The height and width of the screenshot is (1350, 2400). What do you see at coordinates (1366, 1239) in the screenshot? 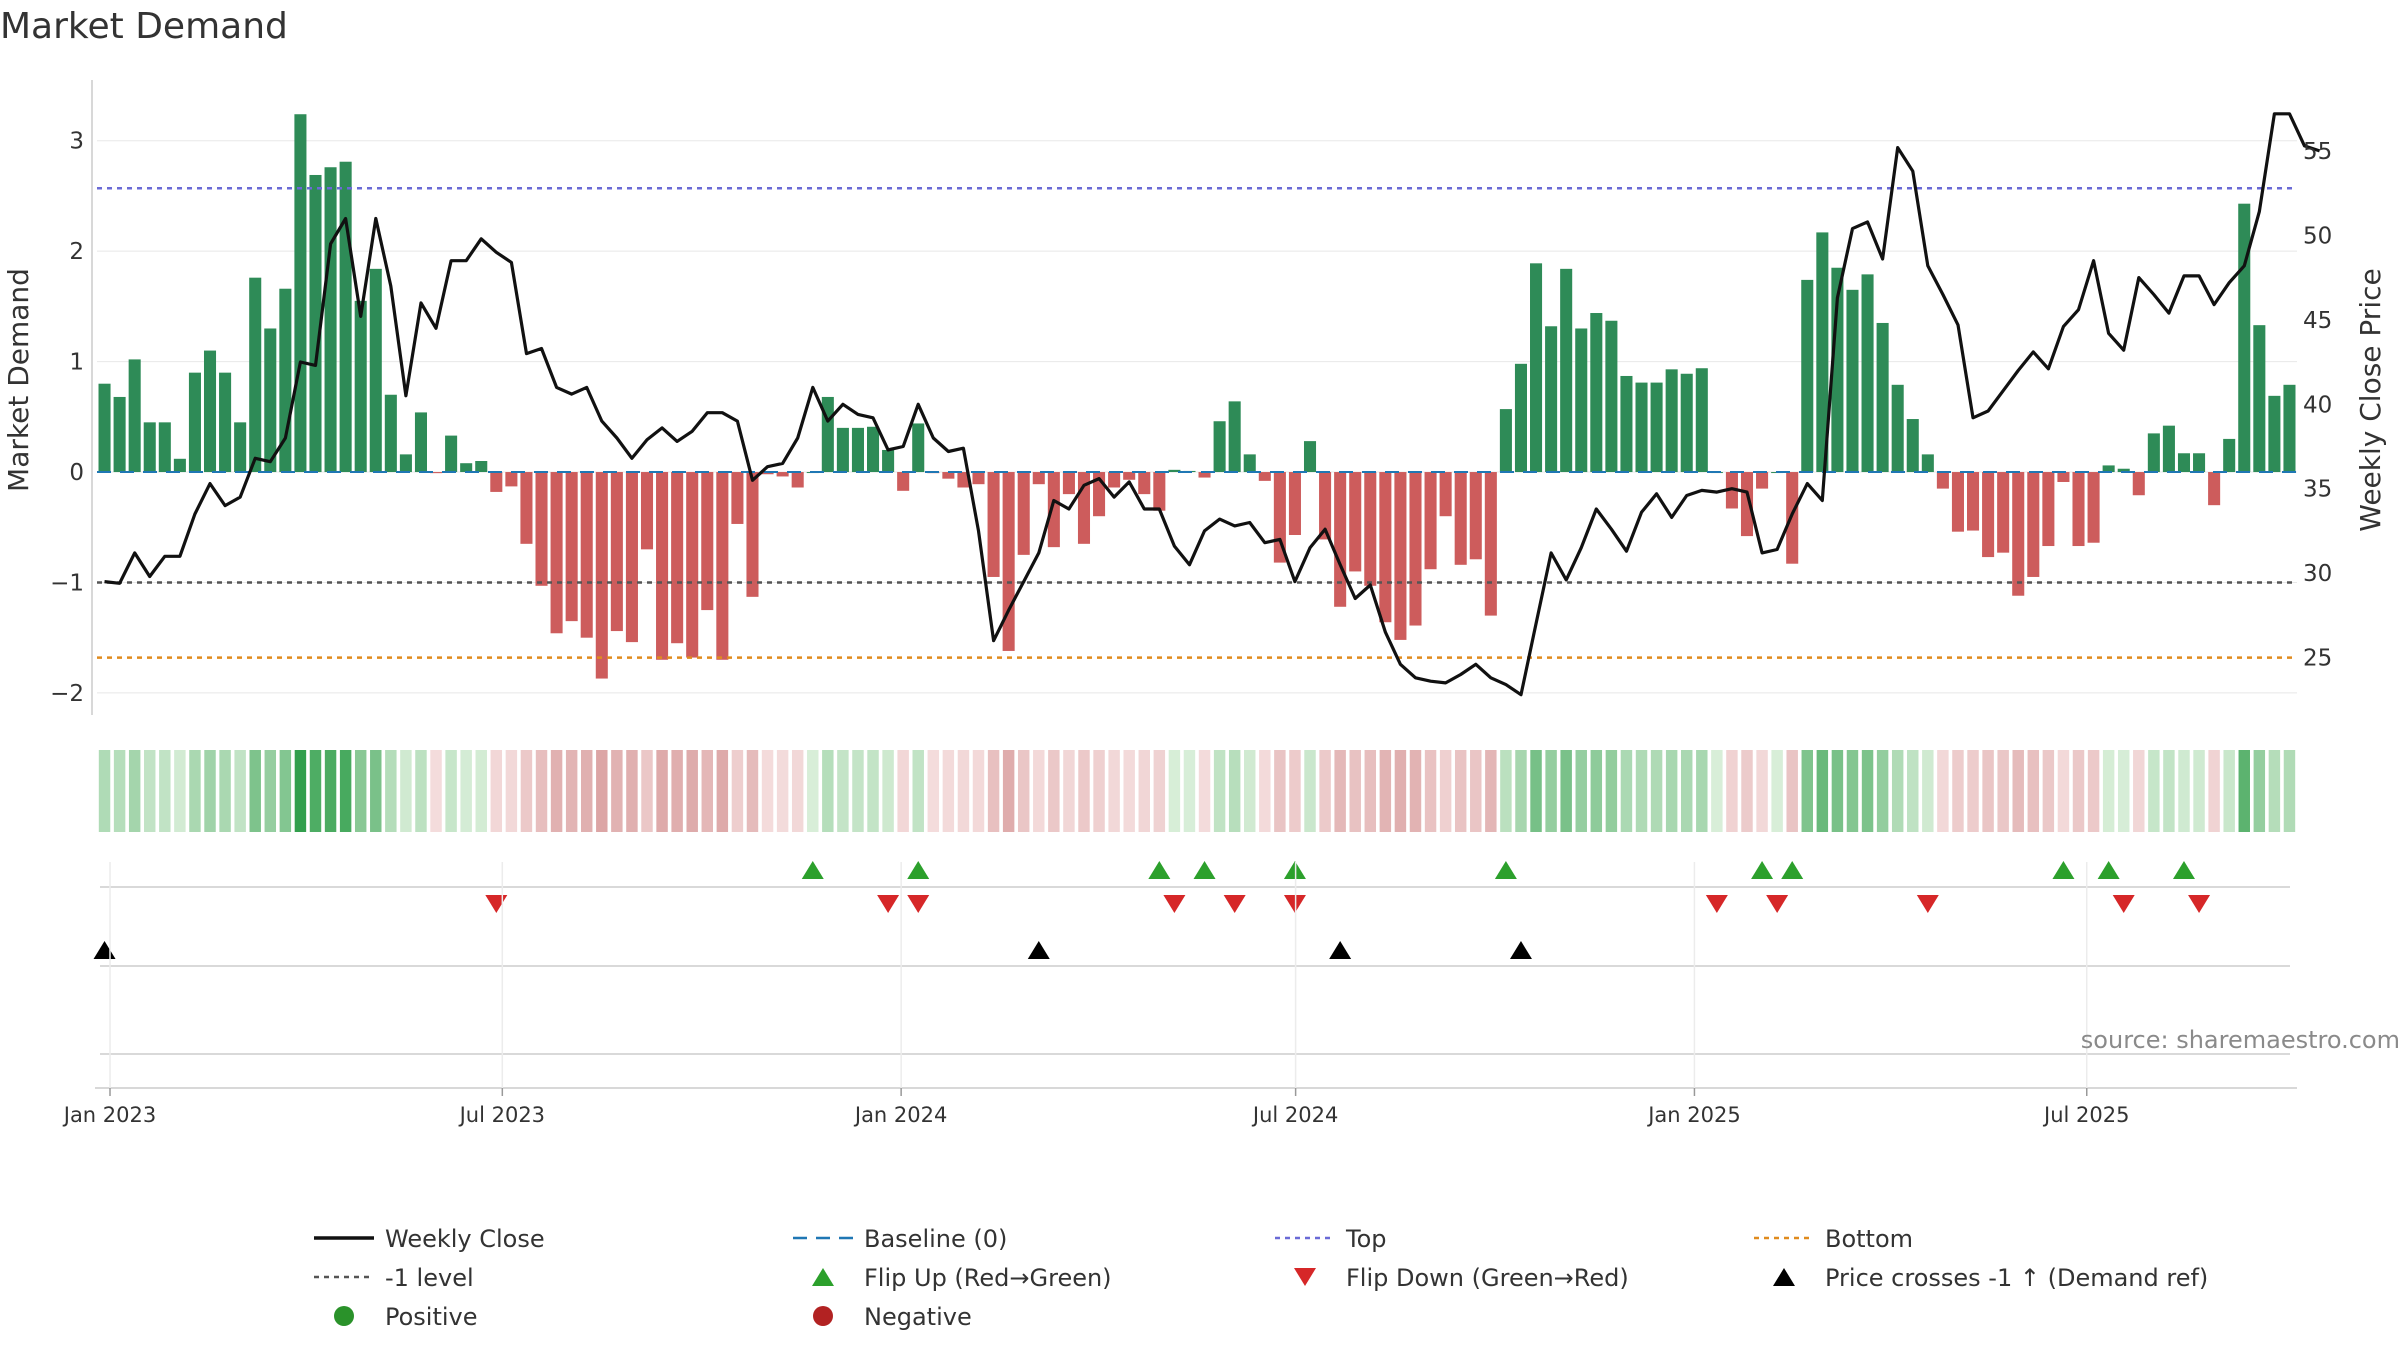
I see `legend-label: Top` at bounding box center [1366, 1239].